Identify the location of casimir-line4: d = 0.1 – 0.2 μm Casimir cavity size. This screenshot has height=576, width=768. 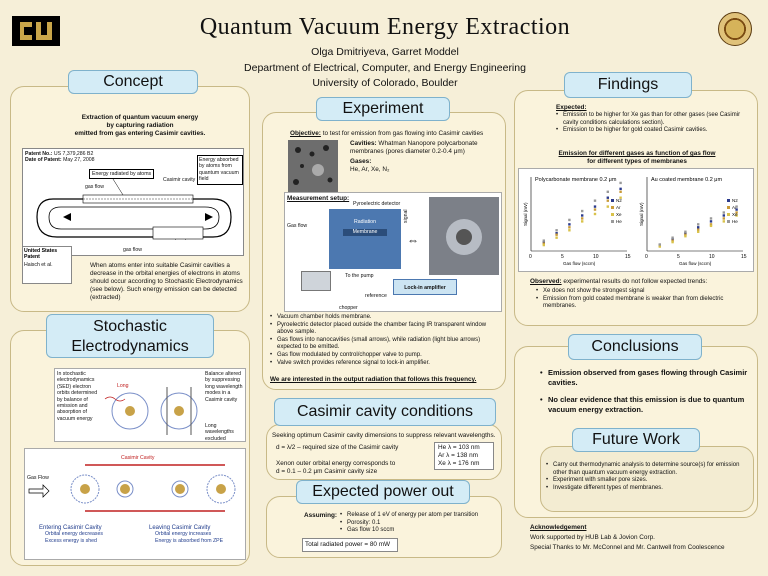
(327, 471).